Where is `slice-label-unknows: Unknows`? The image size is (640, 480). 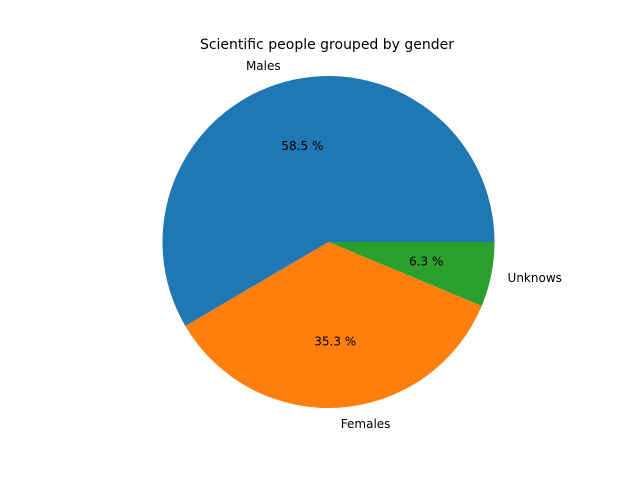
slice-label-unknows: Unknows is located at coordinates (535, 278).